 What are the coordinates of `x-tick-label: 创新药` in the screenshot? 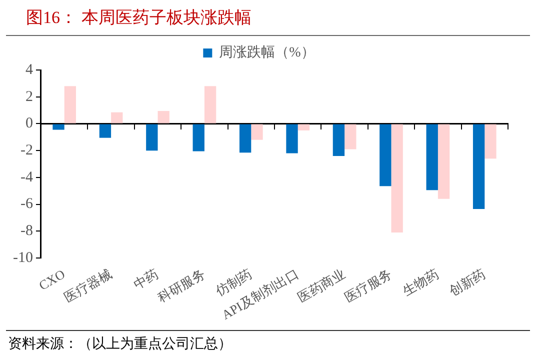 It's located at (467, 282).